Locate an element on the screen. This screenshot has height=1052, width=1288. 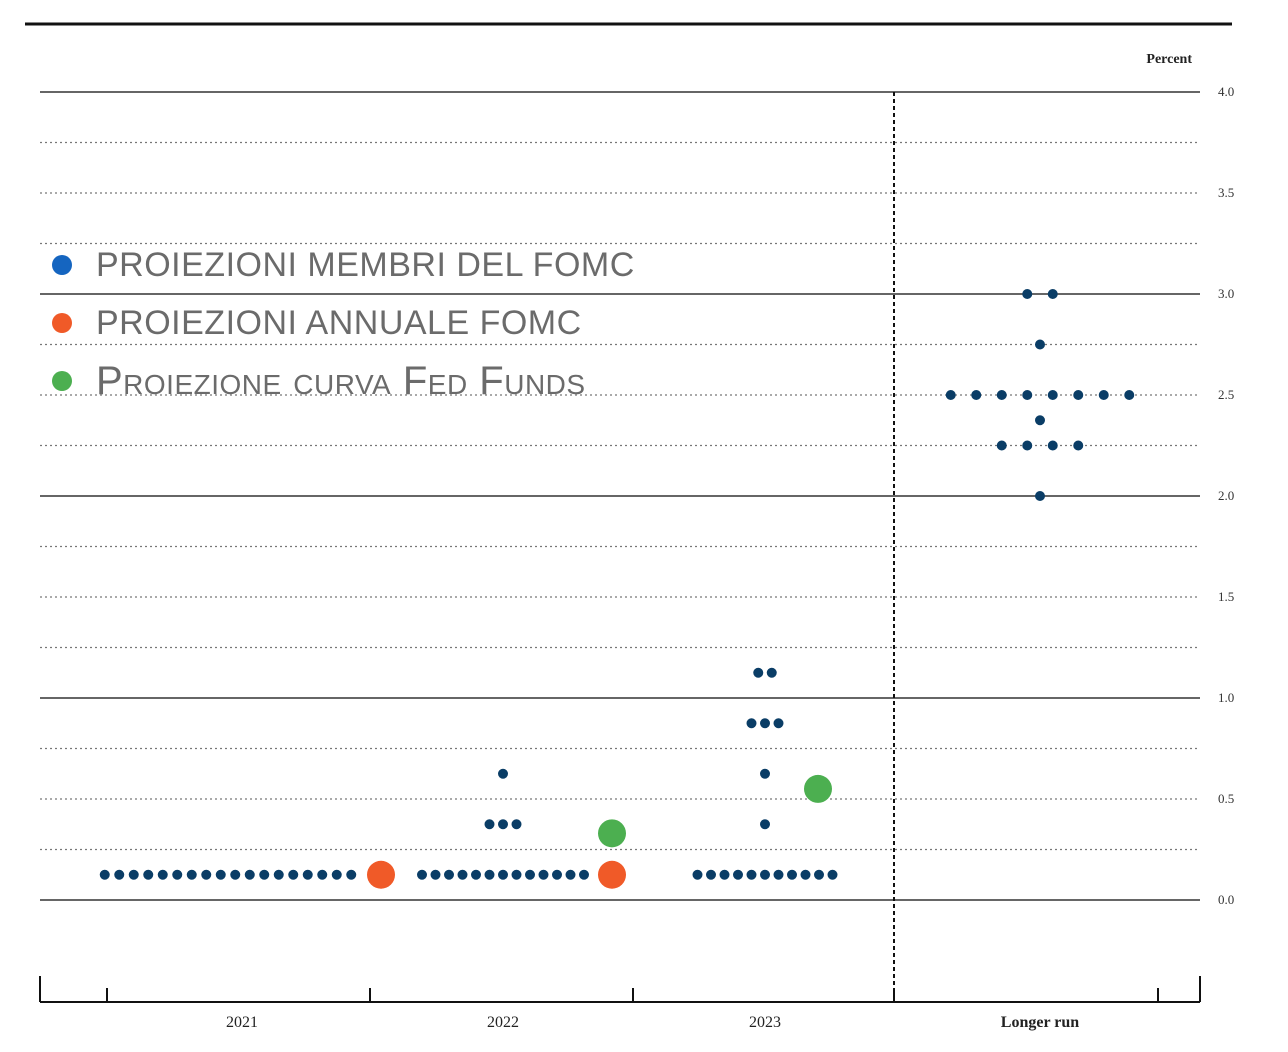
legend-marker-orange is located at coordinates (62, 323).